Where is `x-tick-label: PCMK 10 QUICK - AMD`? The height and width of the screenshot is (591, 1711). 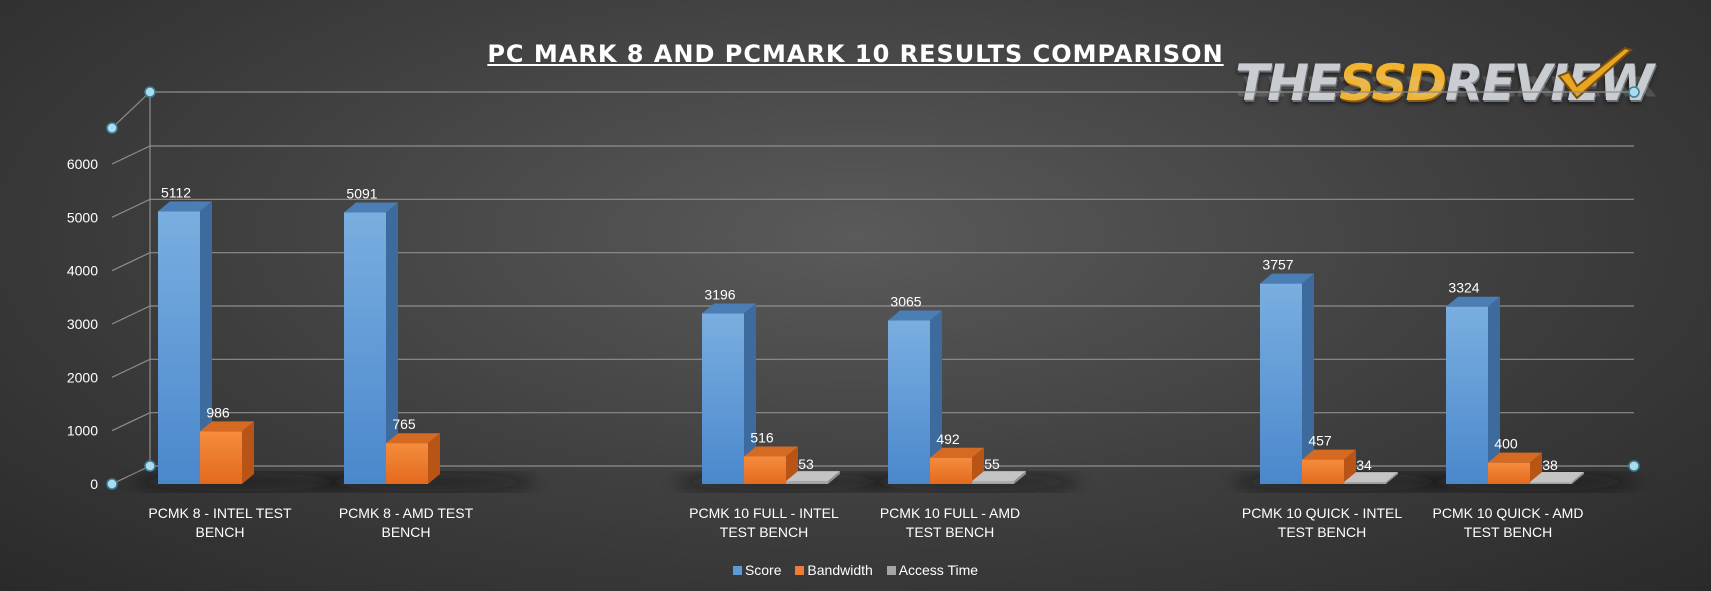 x-tick-label: PCMK 10 QUICK - AMD is located at coordinates (1508, 513).